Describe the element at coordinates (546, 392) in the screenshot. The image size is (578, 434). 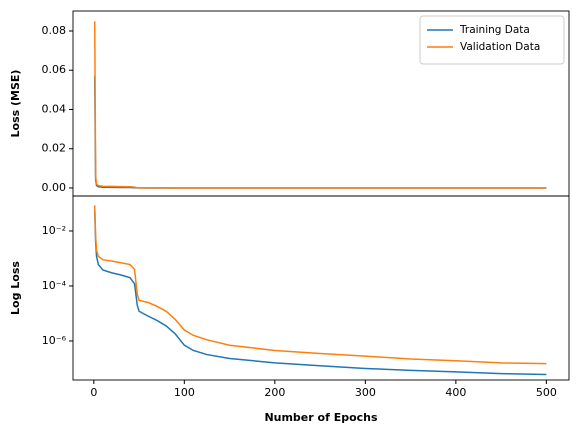
I see `x-tick-label: 500` at that location.